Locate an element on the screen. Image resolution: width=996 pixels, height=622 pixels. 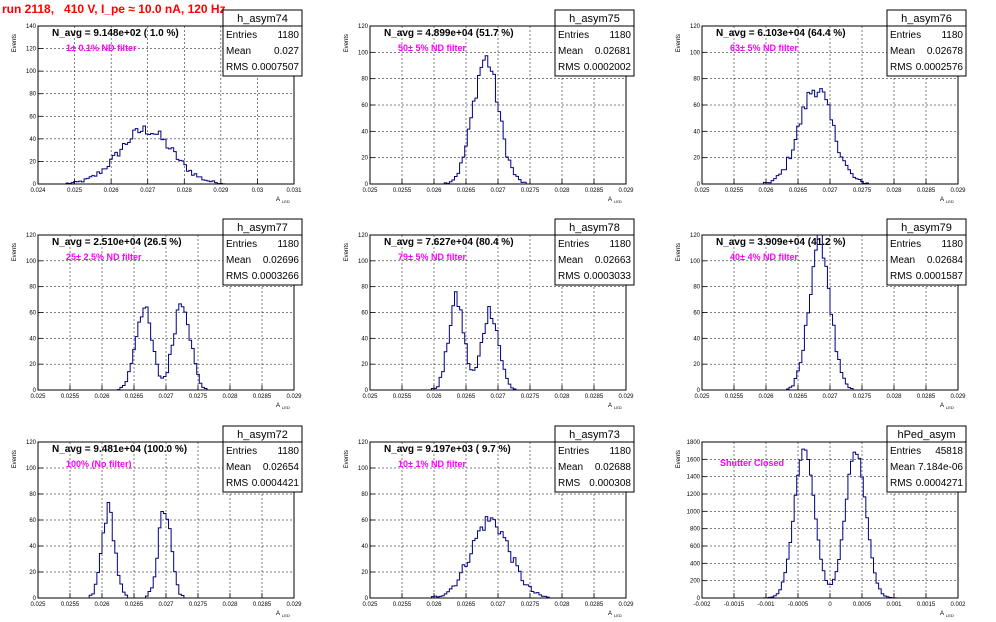
filter-label: 40± 4% ND filter is located at coordinates (764, 257).